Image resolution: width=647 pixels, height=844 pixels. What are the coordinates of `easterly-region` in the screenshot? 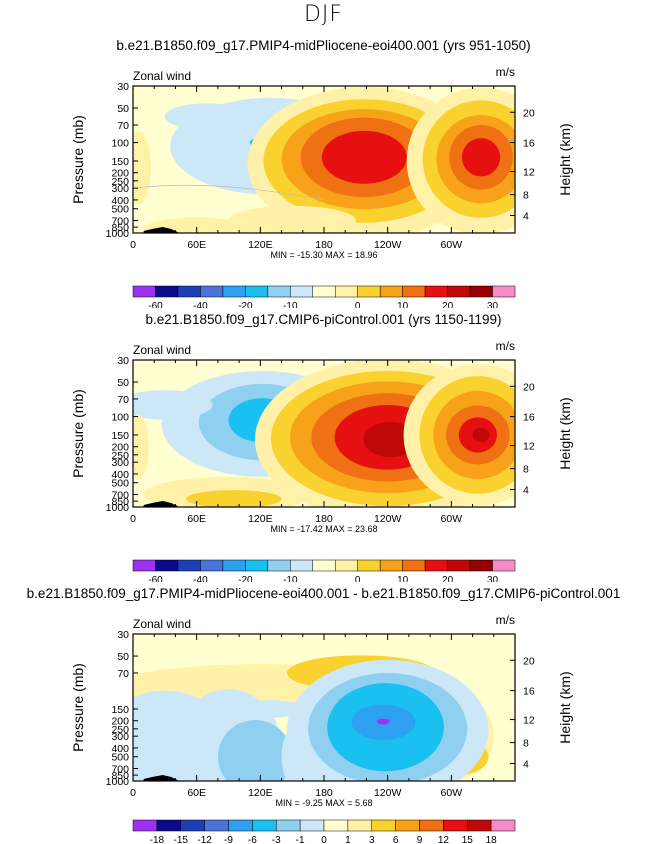 It's located at (207, 116).